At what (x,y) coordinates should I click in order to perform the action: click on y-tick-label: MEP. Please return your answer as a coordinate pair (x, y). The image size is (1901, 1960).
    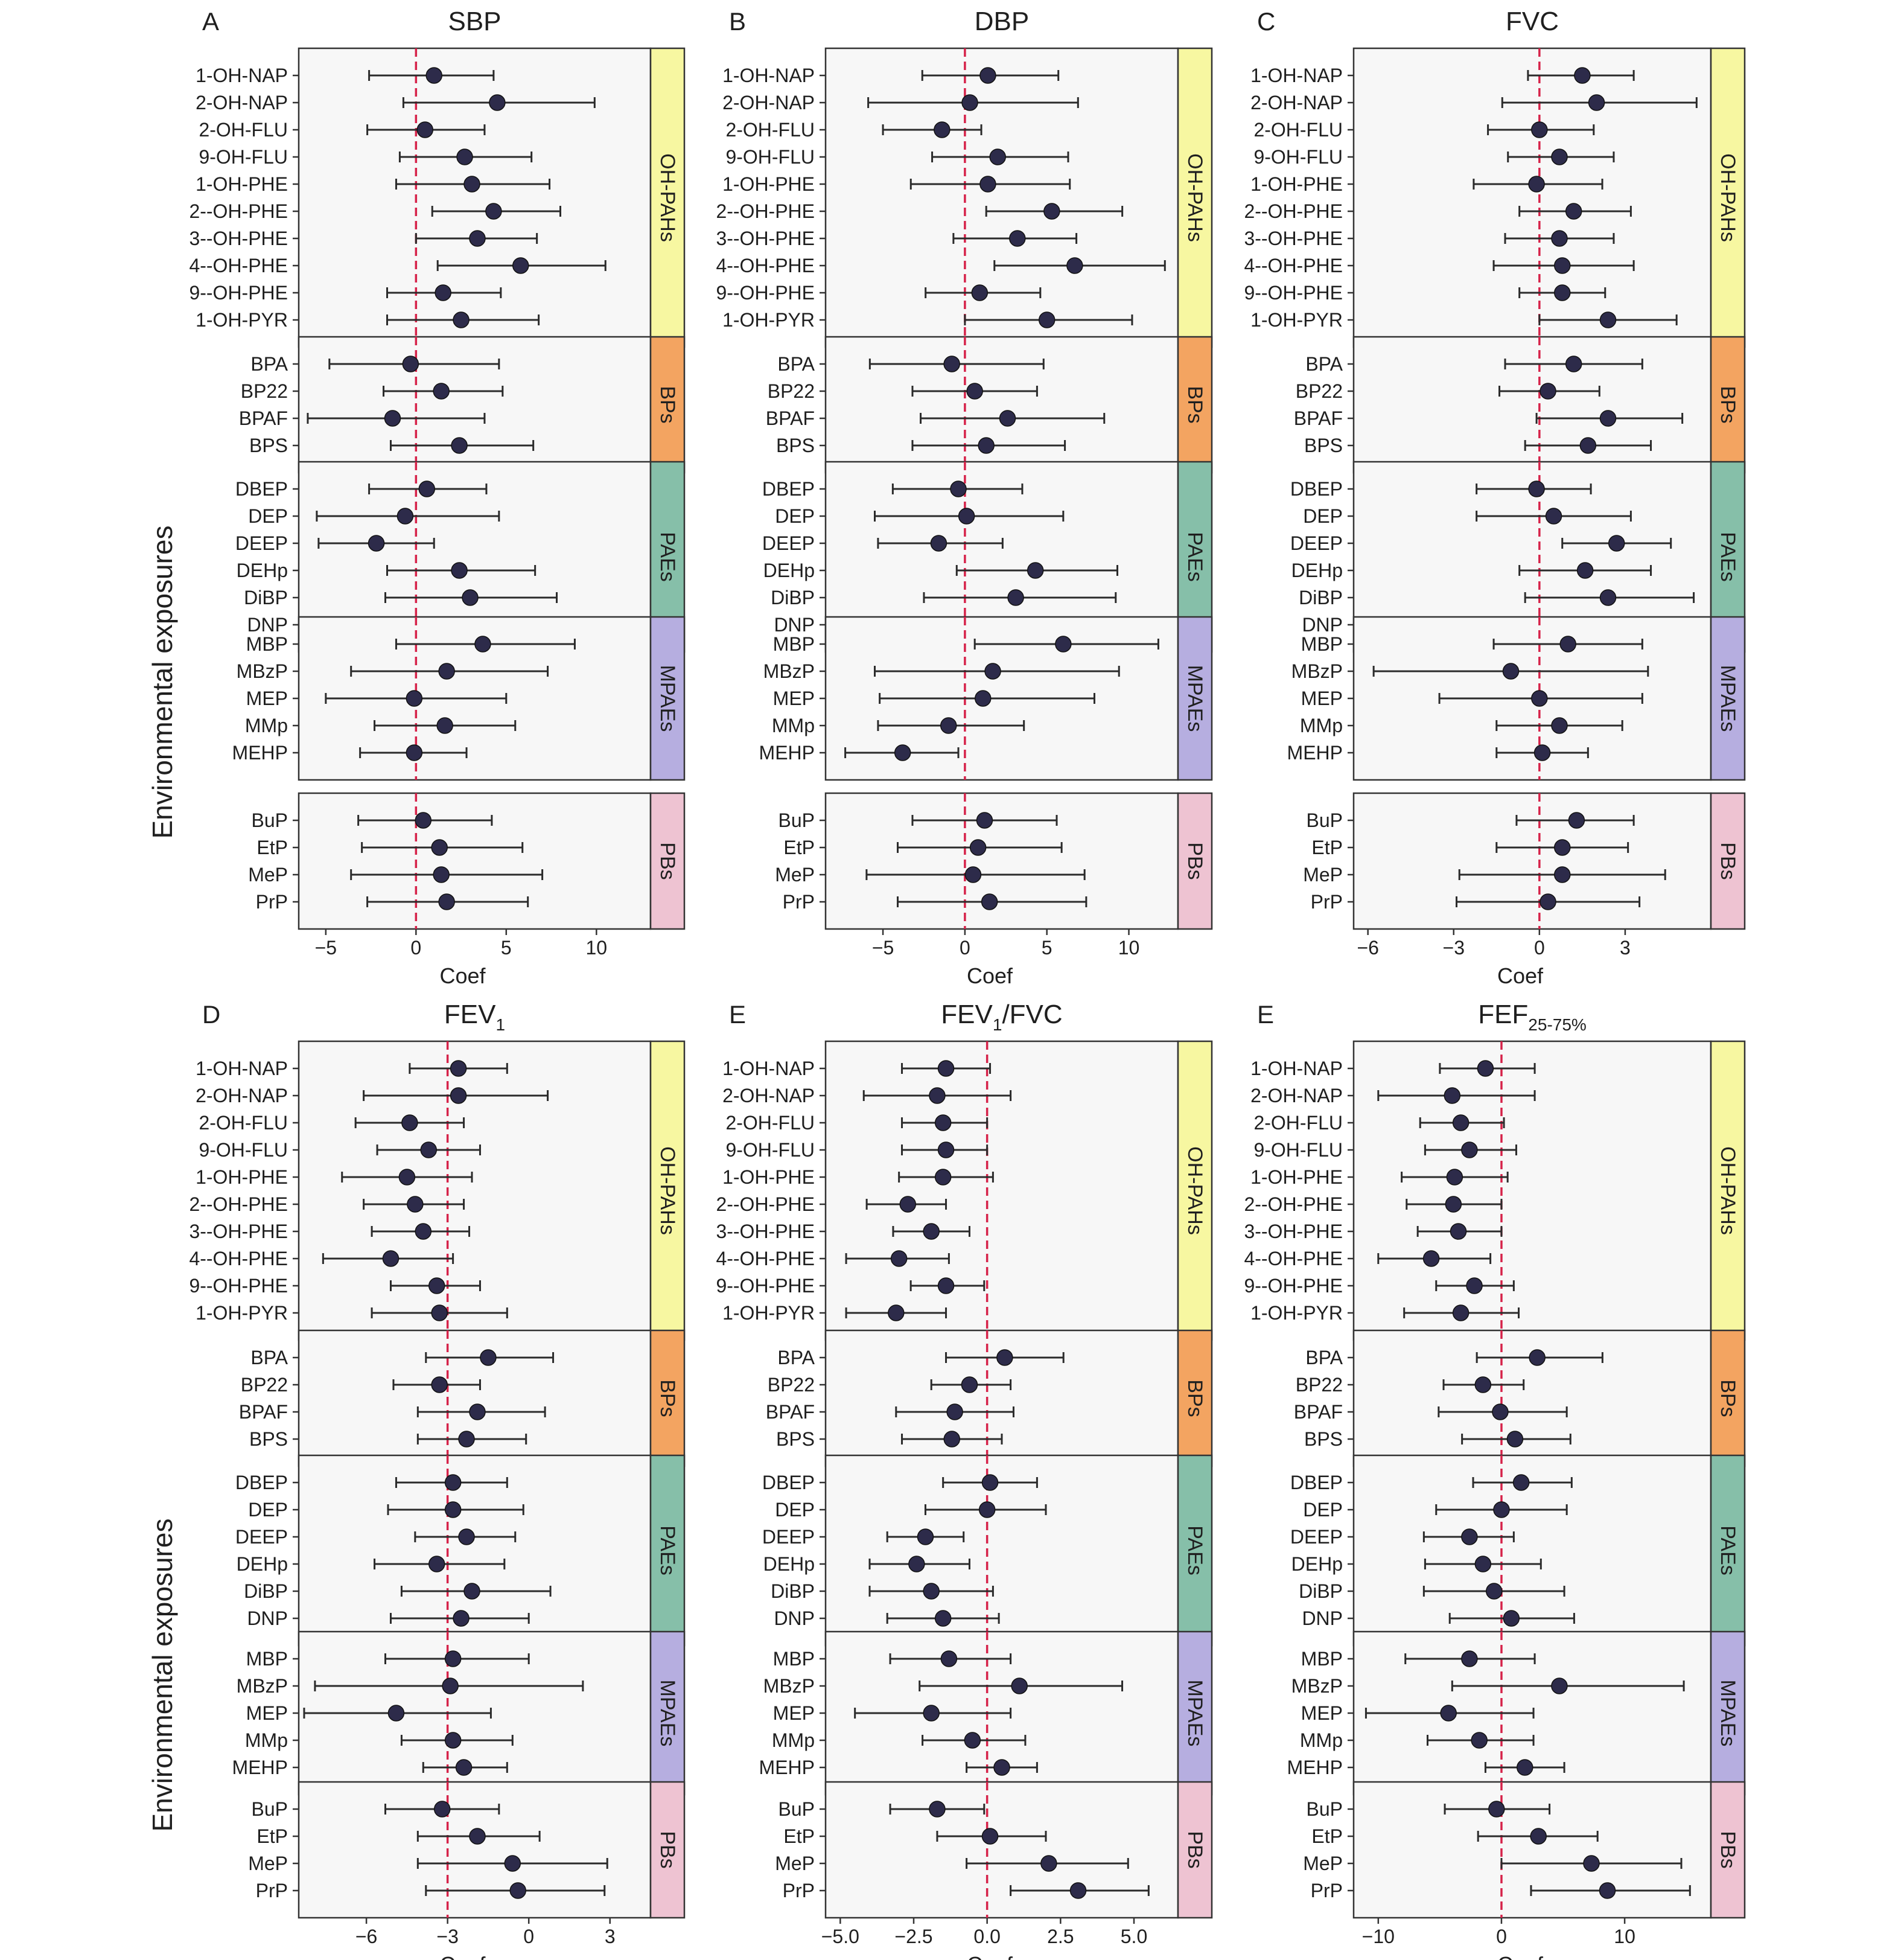
    Looking at the image, I should click on (267, 698).